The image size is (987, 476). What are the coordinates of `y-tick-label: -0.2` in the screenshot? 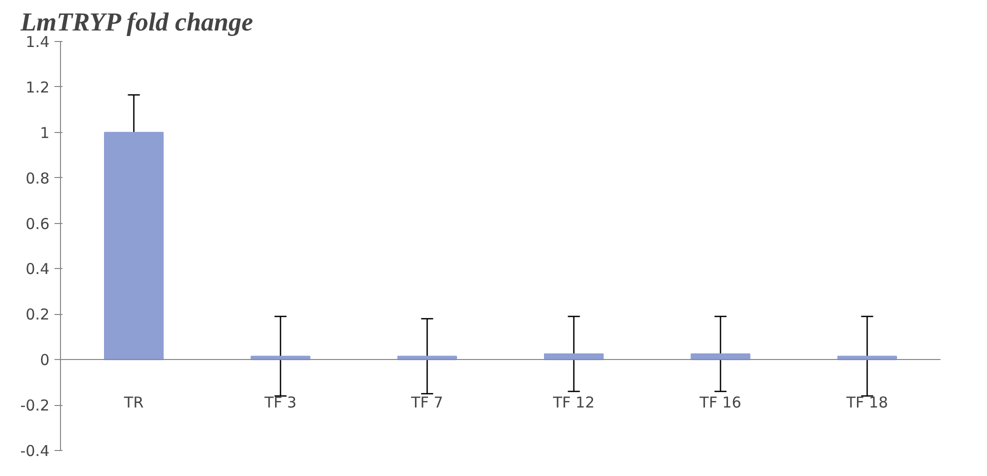 It's located at (35, 405).